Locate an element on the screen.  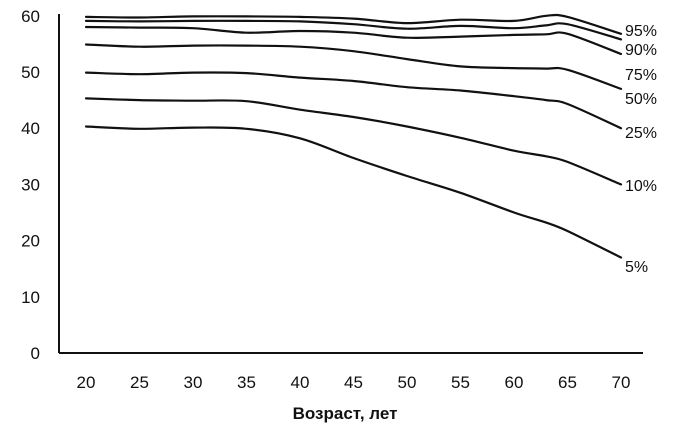
series-labels: 95% 90% 75% 50% 25% 10% 5% is located at coordinates (641, 149).